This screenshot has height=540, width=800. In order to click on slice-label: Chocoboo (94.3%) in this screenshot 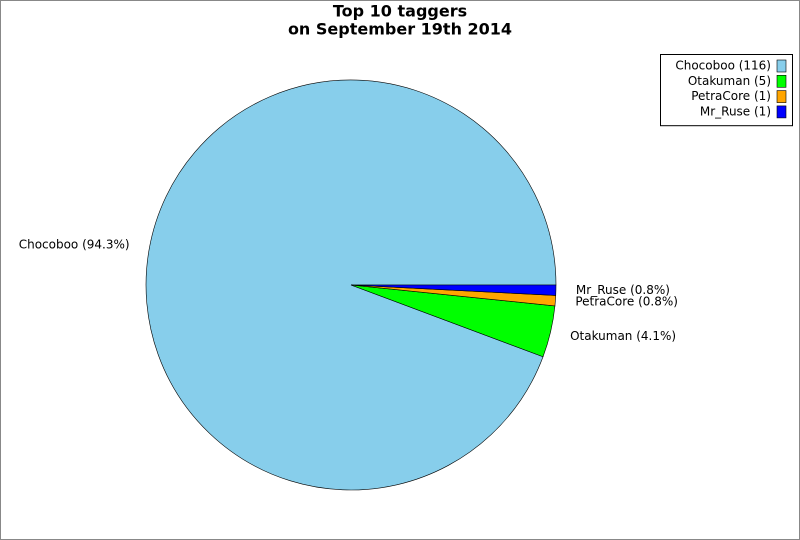, I will do `click(74, 244)`.